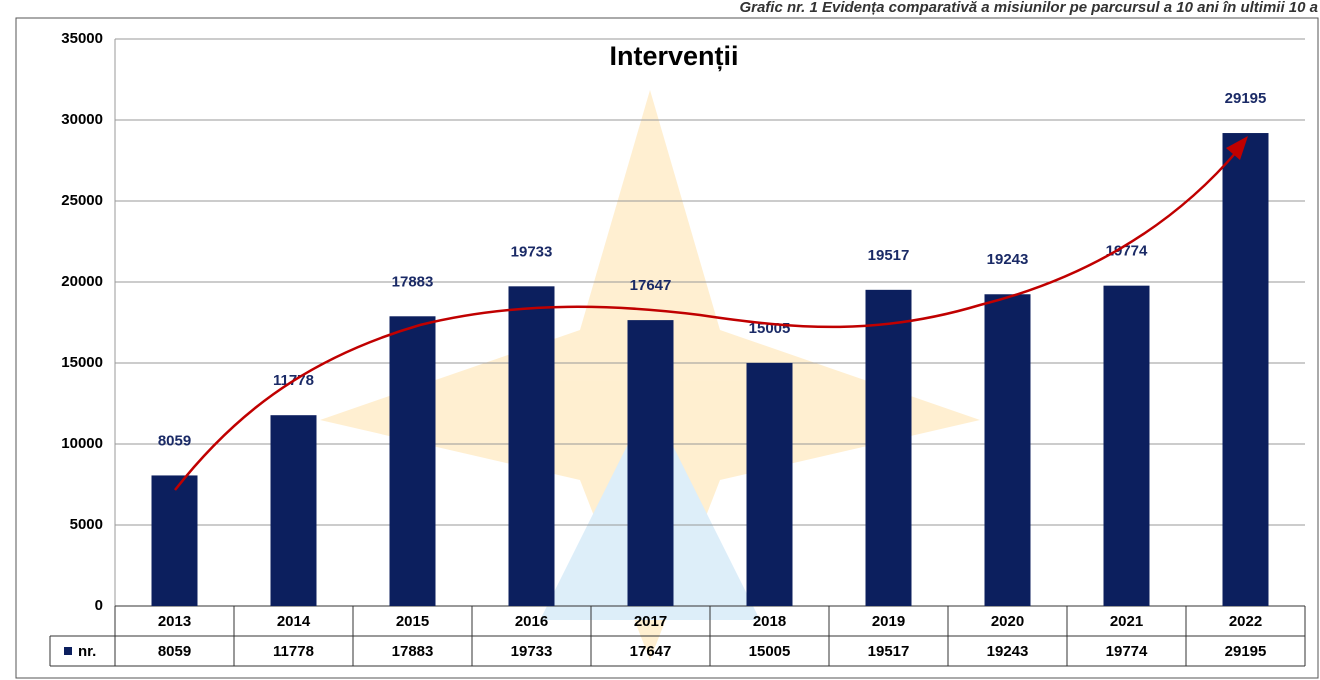 The height and width of the screenshot is (680, 1320). What do you see at coordinates (1007, 621) in the screenshot?
I see `x-tick-label: 2020` at bounding box center [1007, 621].